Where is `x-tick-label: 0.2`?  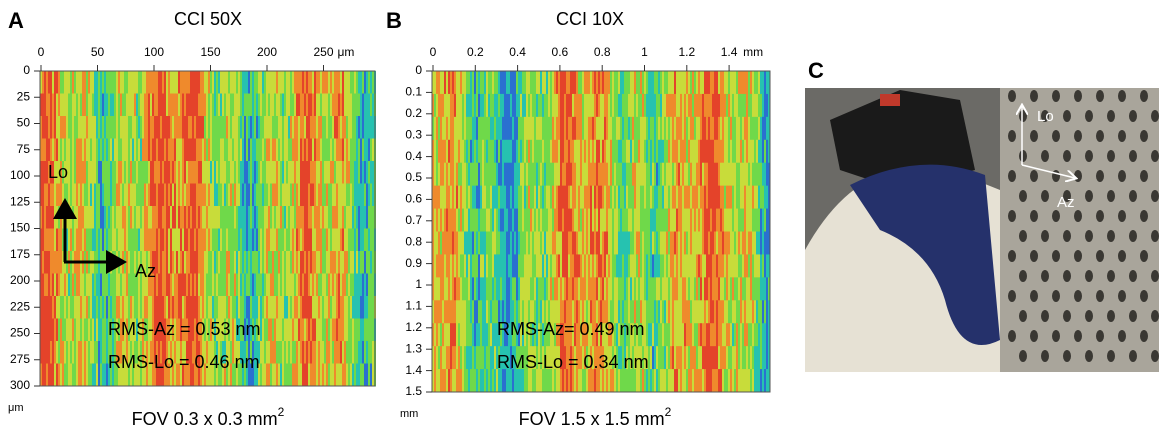
x-tick-label: 0.2 is located at coordinates (475, 52).